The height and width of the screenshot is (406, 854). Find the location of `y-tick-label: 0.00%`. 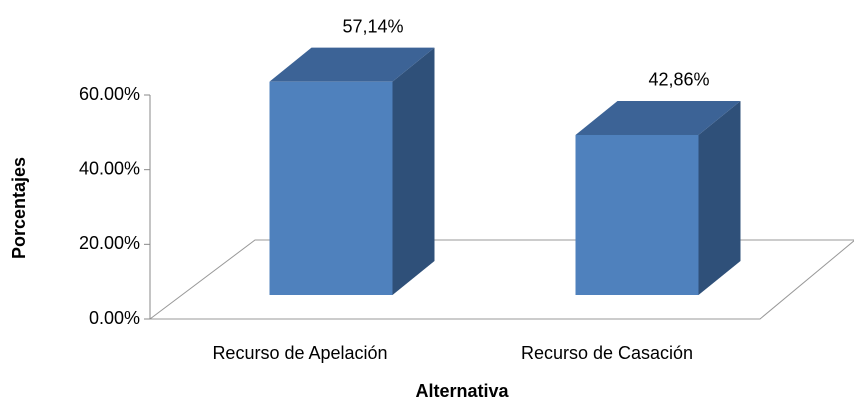

y-tick-label: 0.00% is located at coordinates (114, 318).